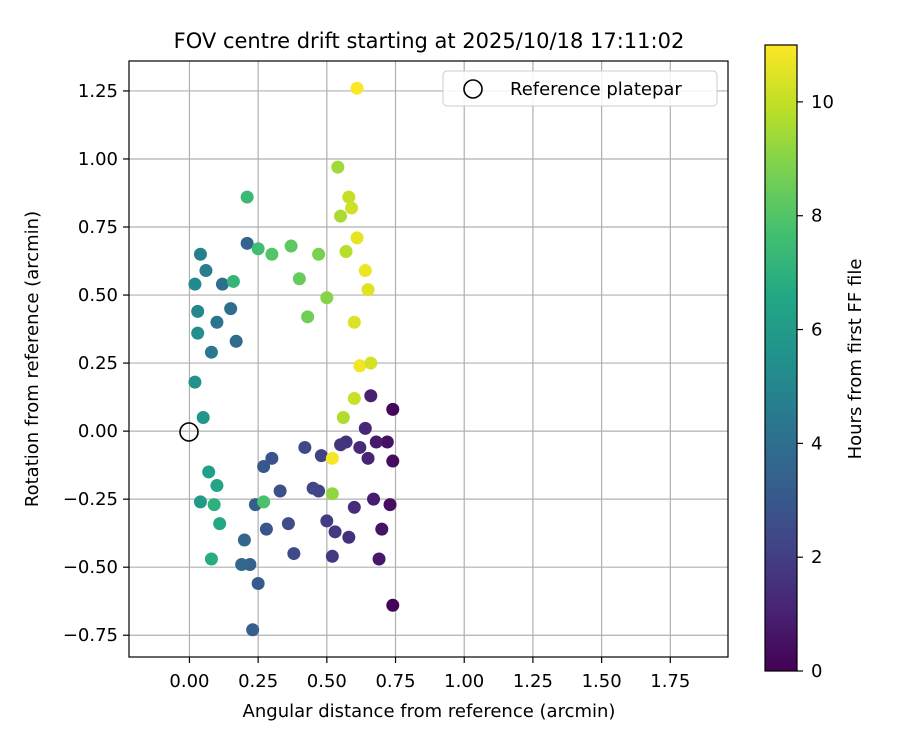 This screenshot has height=754, width=900. I want to click on y-axis-label: Rotation from reference (arcmin), so click(32, 359).